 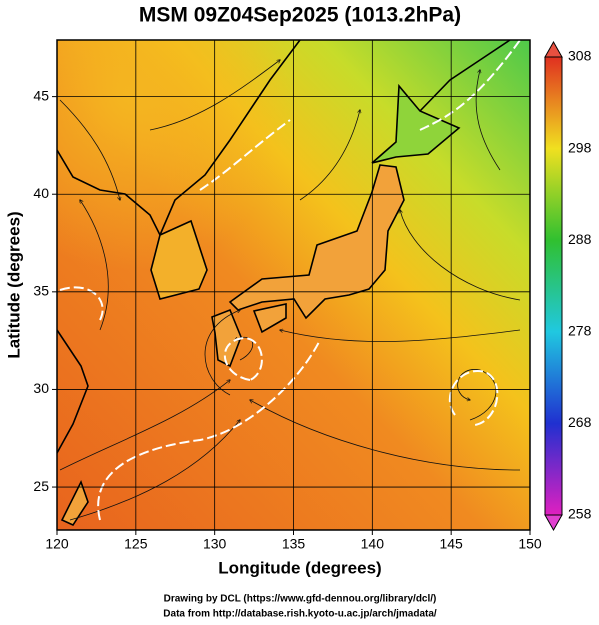 What do you see at coordinates (373, 544) in the screenshot?
I see `x-tick-label: 140` at bounding box center [373, 544].